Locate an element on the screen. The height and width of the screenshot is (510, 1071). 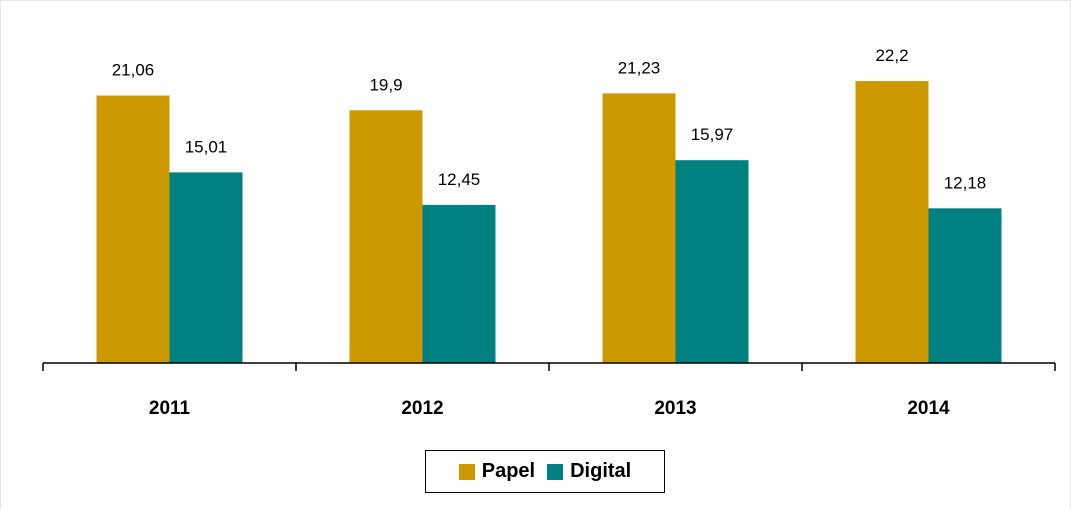
bar-papel-2014 is located at coordinates (892, 222).